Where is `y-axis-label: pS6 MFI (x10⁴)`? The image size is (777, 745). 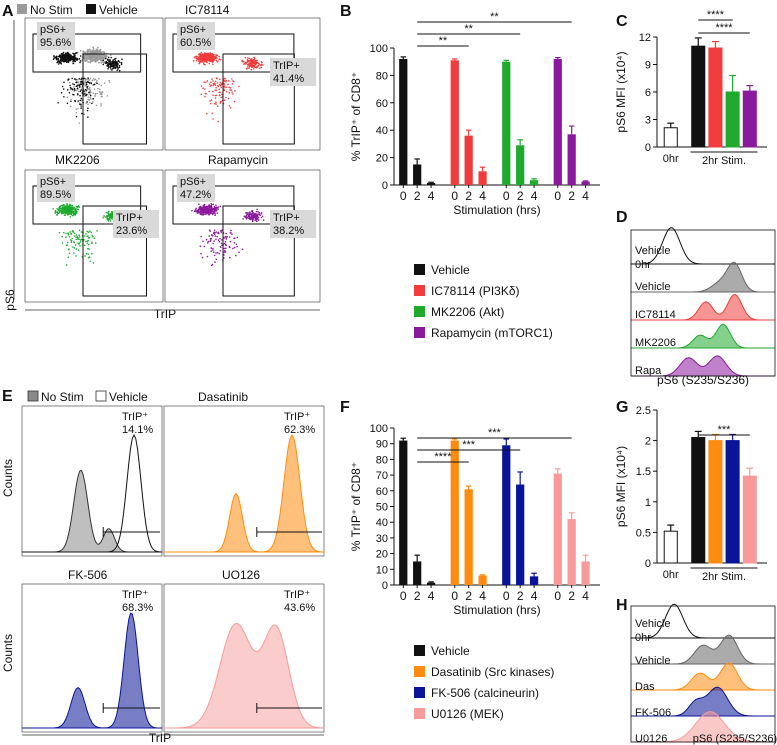 y-axis-label: pS6 MFI (x10⁴) is located at coordinates (621, 91).